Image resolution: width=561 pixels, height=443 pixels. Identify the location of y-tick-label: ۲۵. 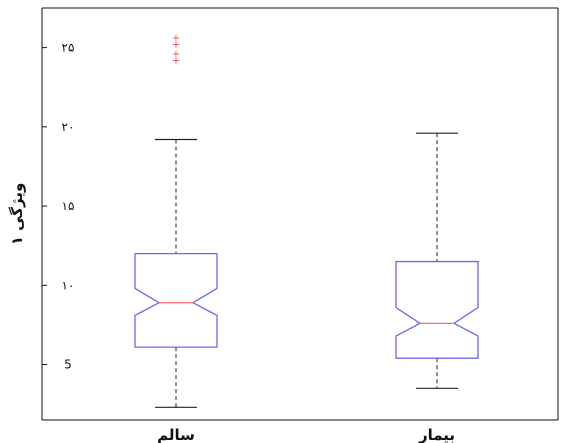
(68, 48).